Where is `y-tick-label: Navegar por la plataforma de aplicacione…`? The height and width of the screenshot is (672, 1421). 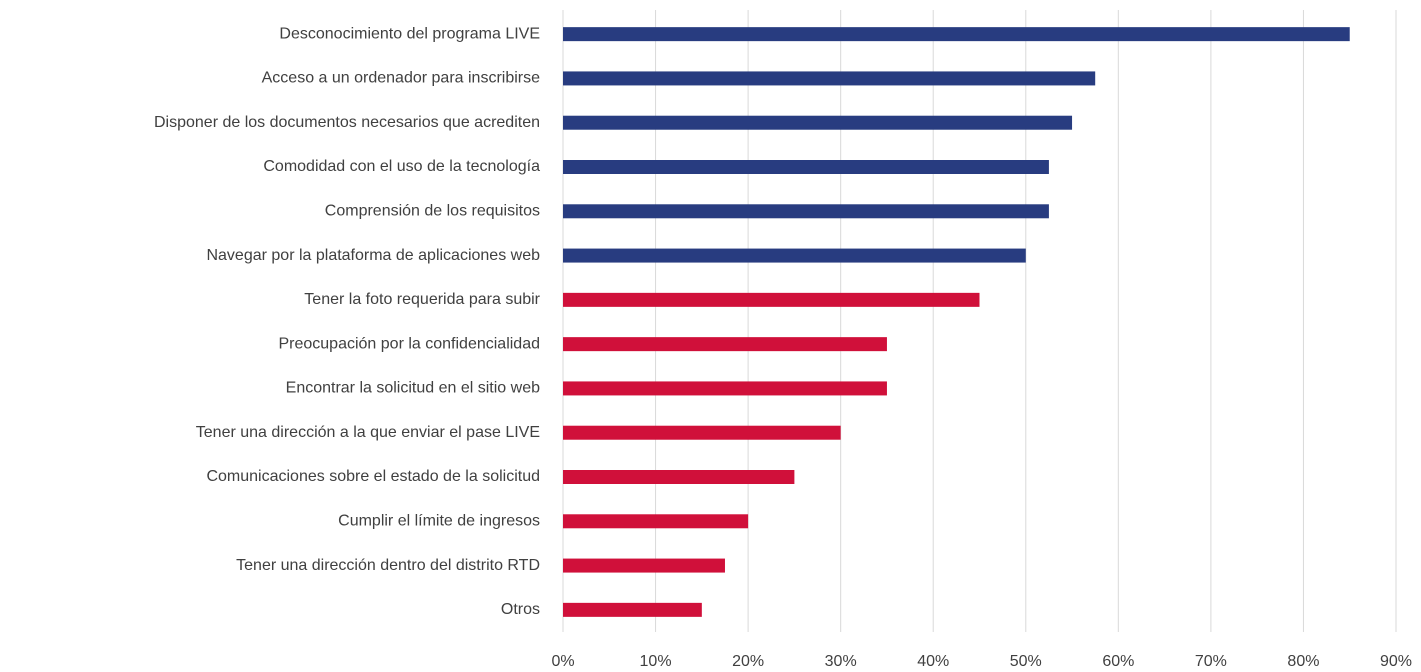
y-tick-label: Navegar por la plataforma de aplicacione… is located at coordinates (373, 255).